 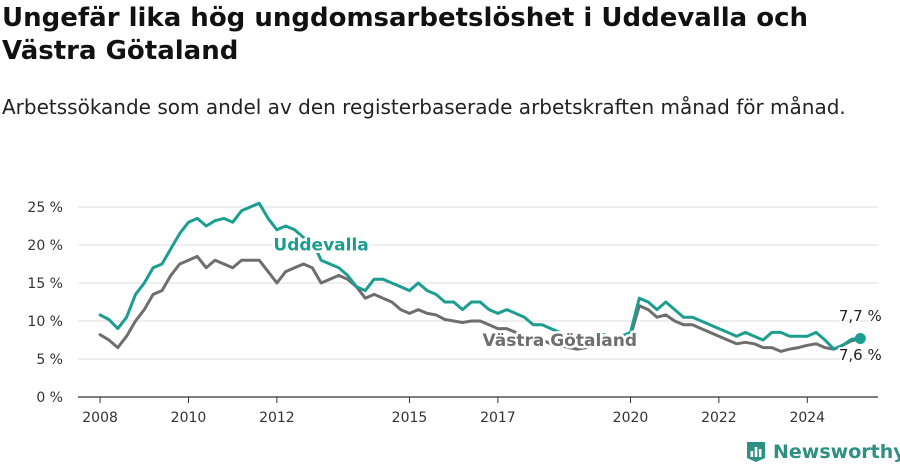 What do you see at coordinates (560, 341) in the screenshot?
I see `series-label: Västra Götaland` at bounding box center [560, 341].